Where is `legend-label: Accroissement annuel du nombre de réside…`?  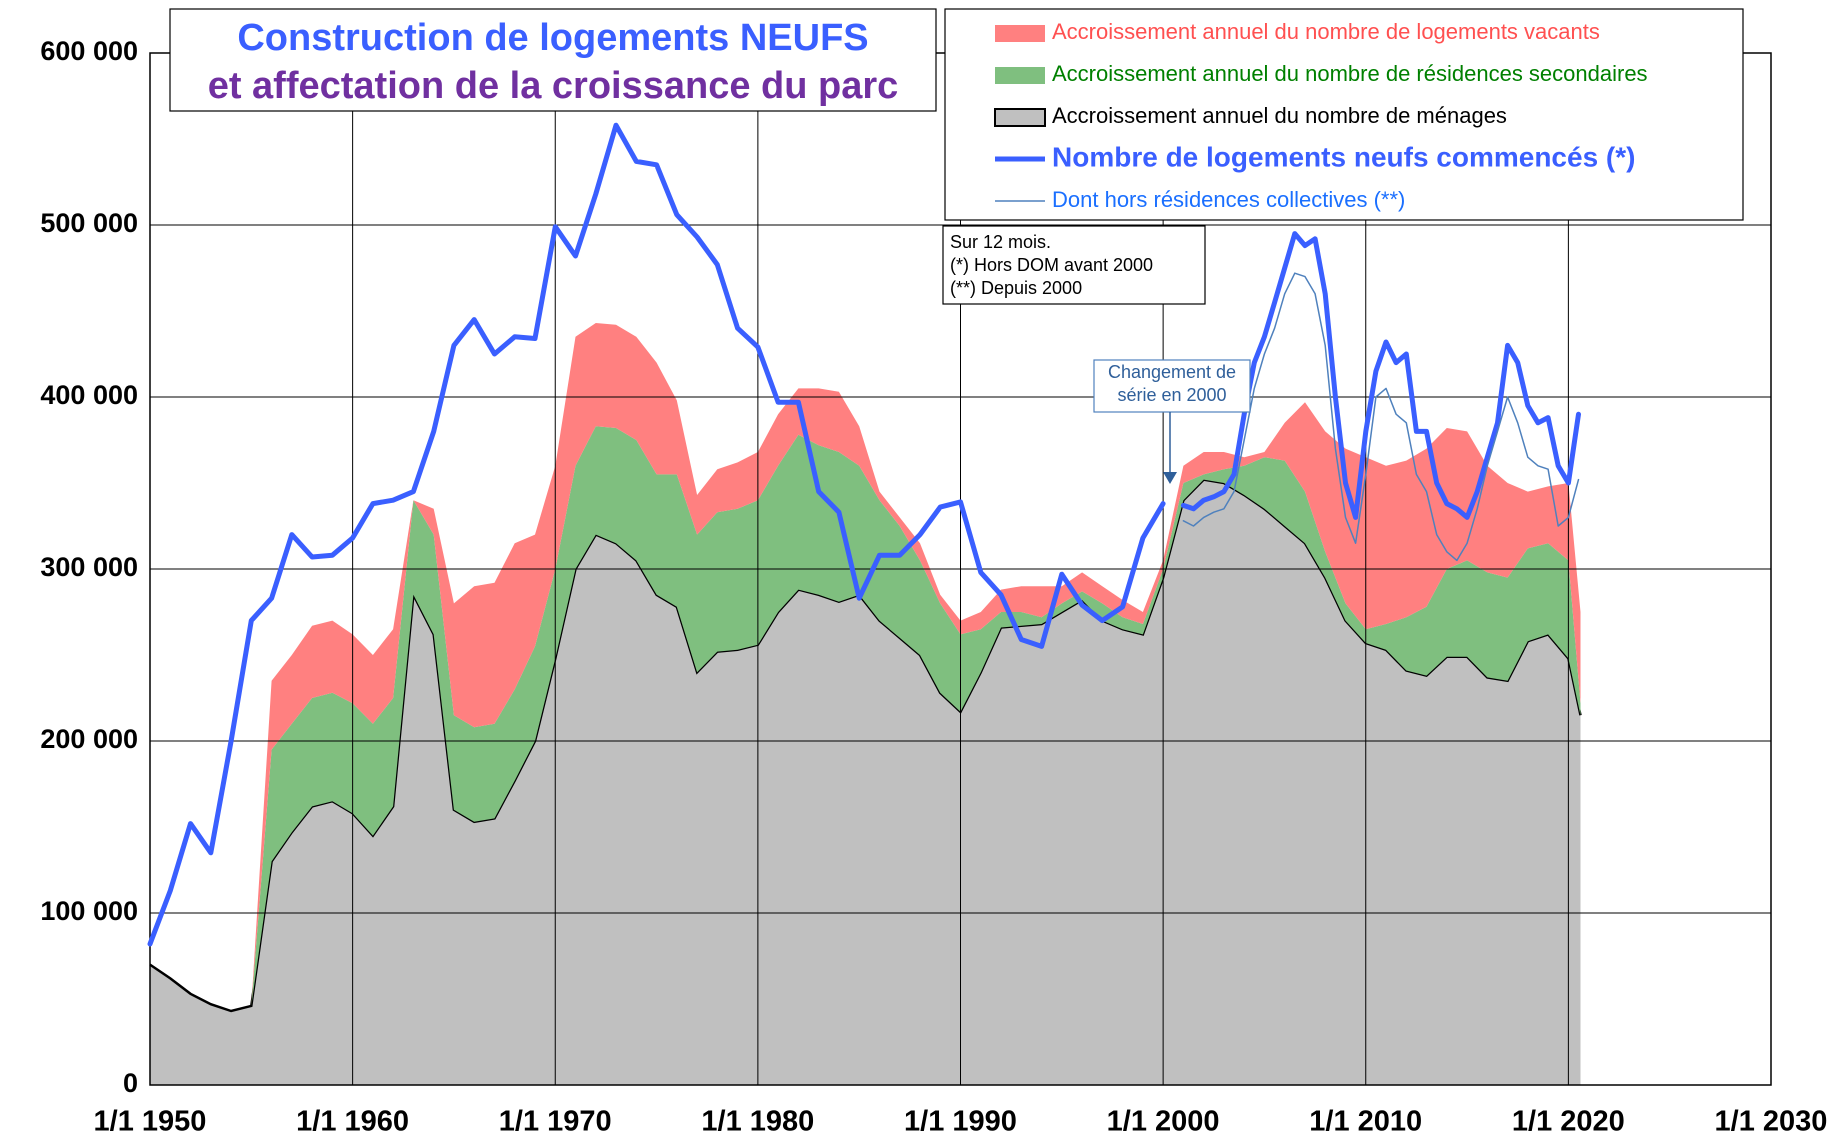
legend-label: Accroissement annuel du nombre de réside… is located at coordinates (1350, 73).